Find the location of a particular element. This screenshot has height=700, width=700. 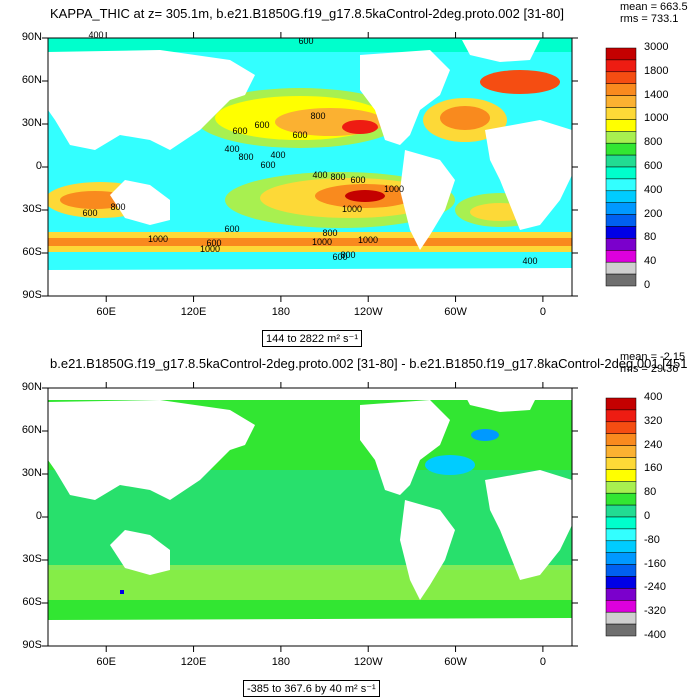

panel2-colorbar-label: -160 is located at coordinates (655, 563).